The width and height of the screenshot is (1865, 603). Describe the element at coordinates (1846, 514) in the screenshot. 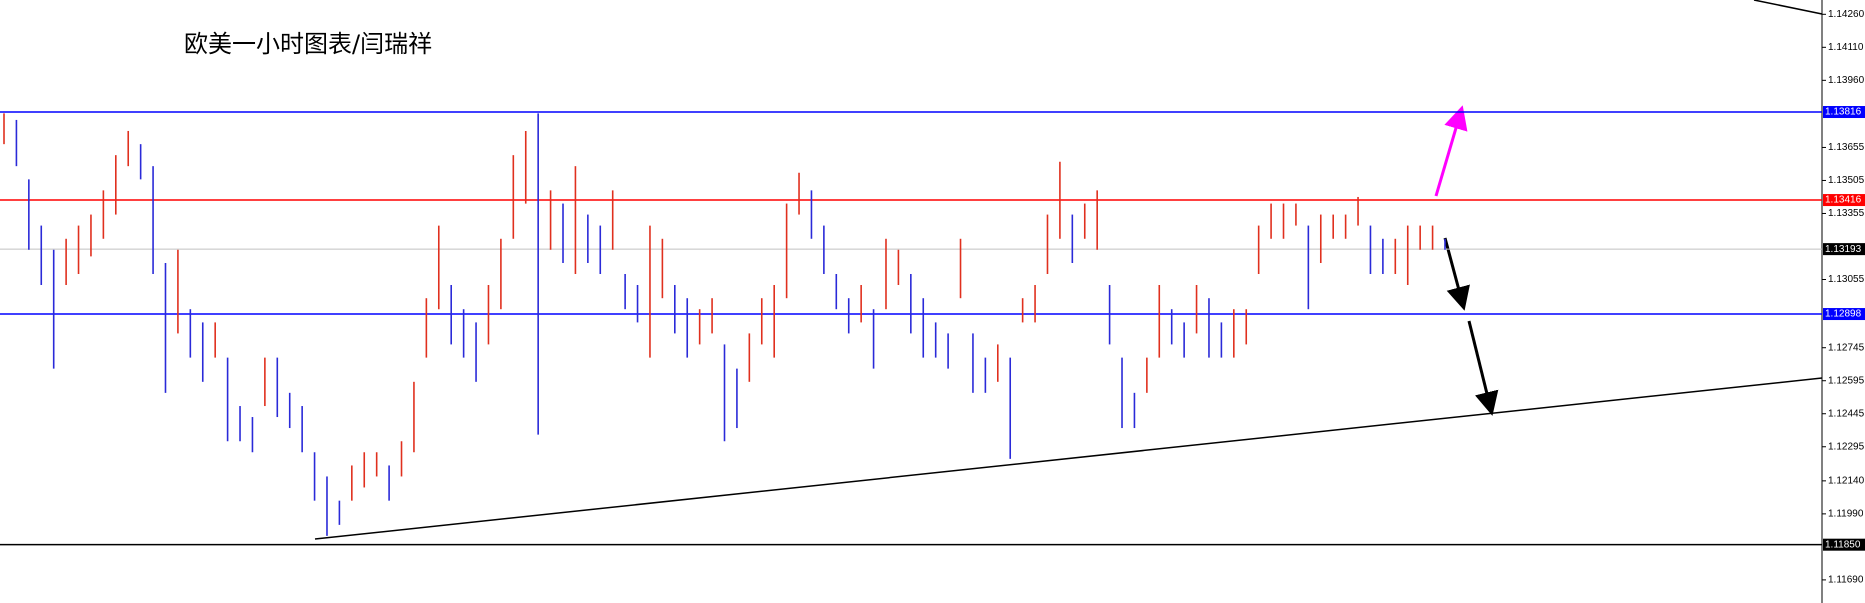

I see `y-tick-label: 1.11990` at that location.